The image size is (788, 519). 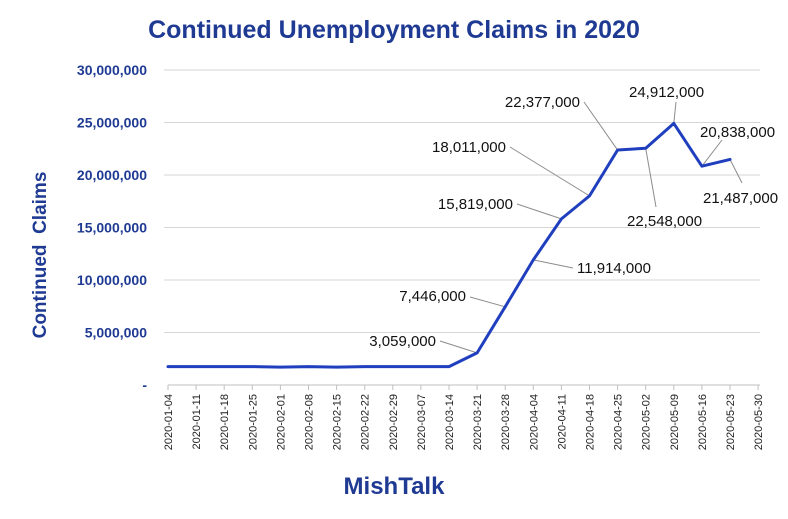 I want to click on y-tick-label: 20,000,000, so click(x=112, y=175).